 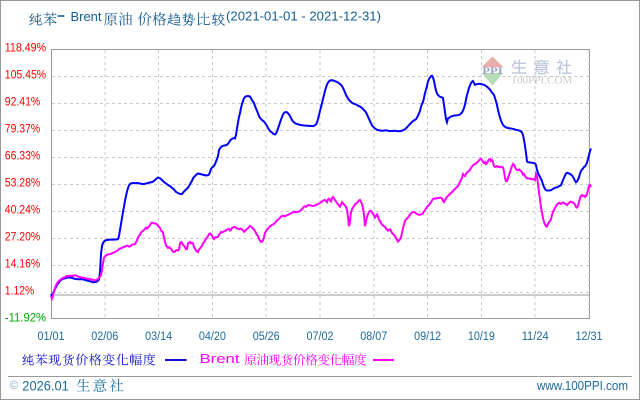 I want to click on svg-text: 10/19, so click(x=481, y=337).